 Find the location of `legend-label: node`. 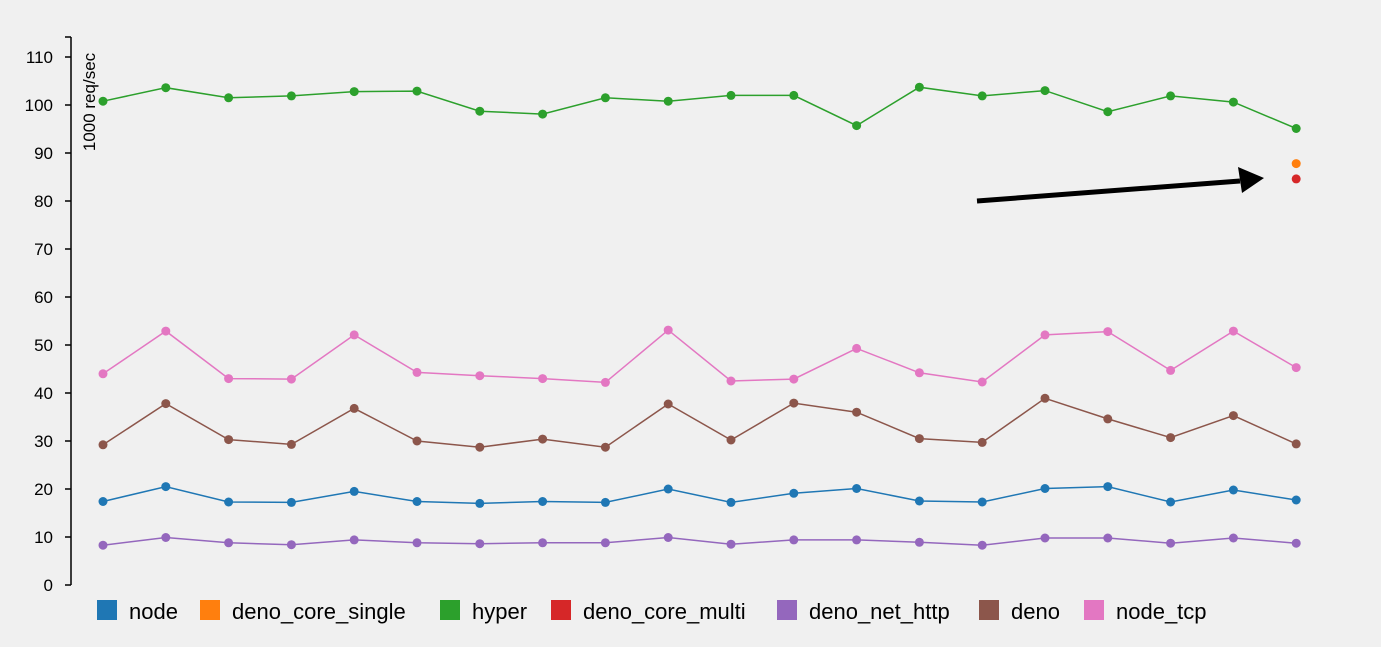

legend-label: node is located at coordinates (153, 611).